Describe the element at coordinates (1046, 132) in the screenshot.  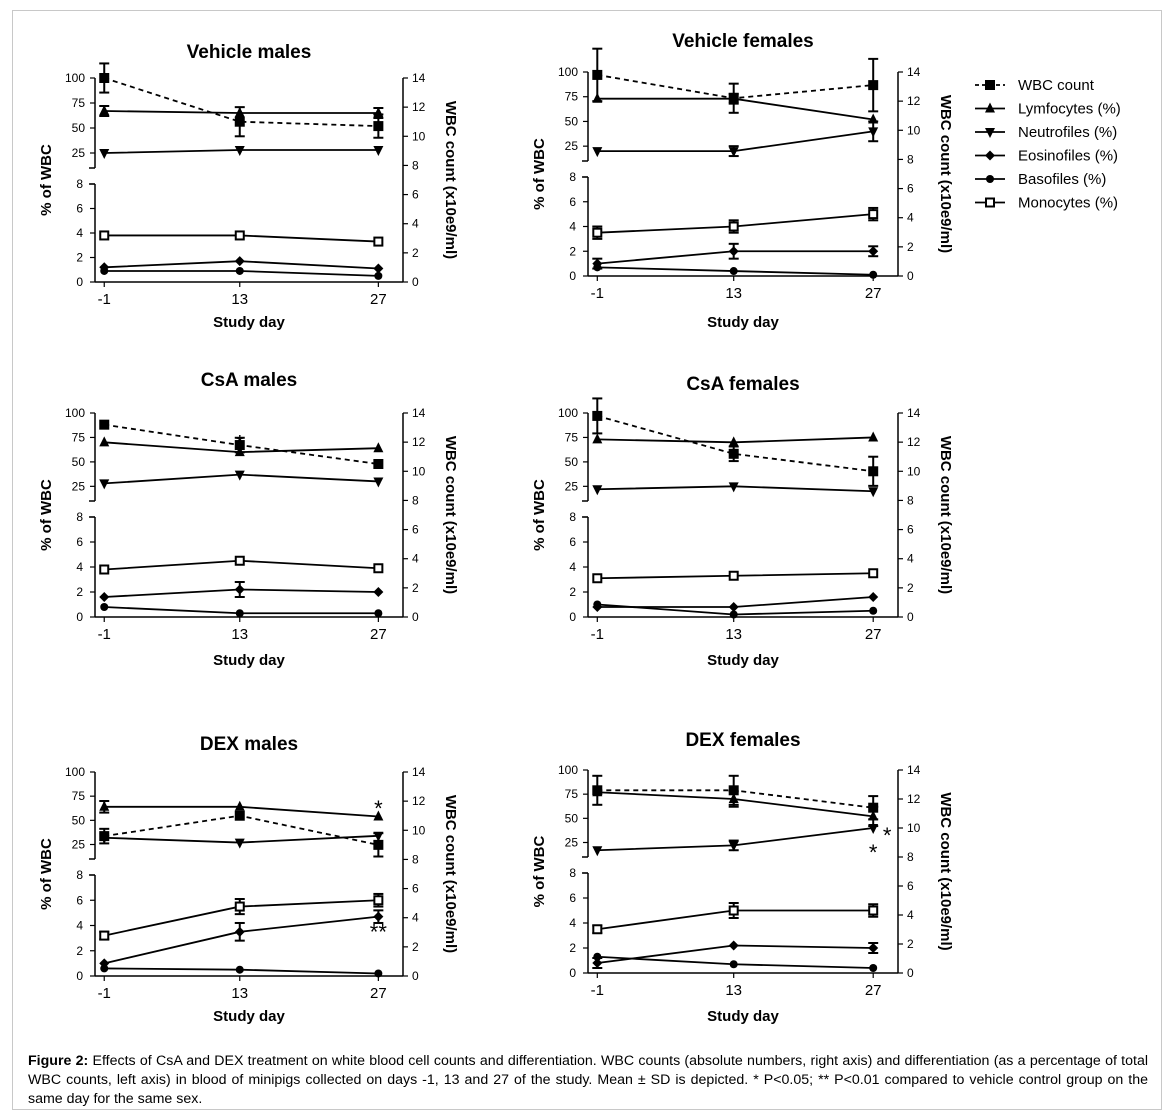
I see `legend-item: Neutrofiles (%)` at that location.